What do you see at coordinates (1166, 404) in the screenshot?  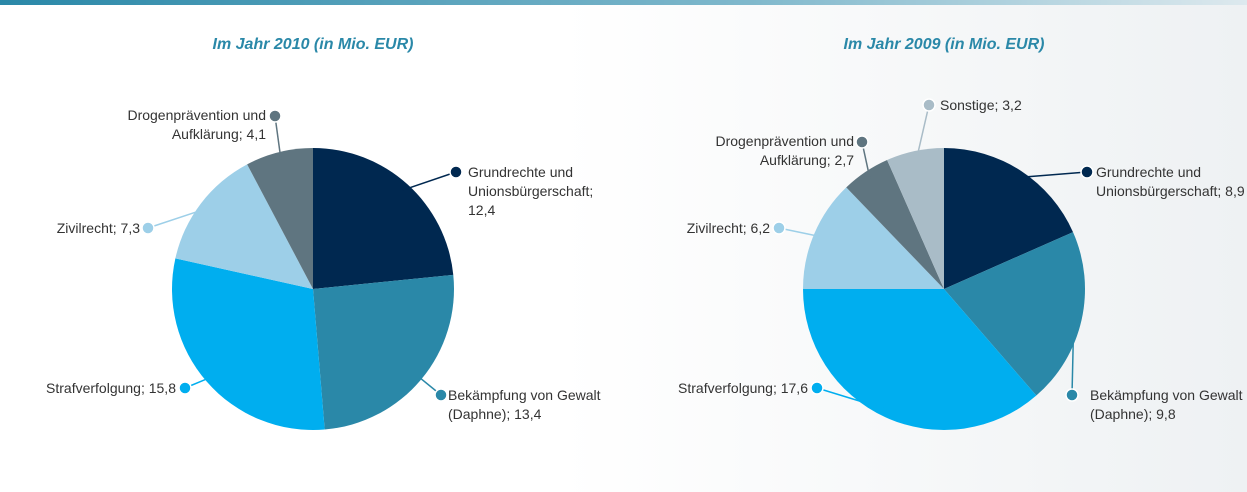 I see `slice-label: Bekämpfung von Gewalt (Daphne); 9,8` at bounding box center [1166, 404].